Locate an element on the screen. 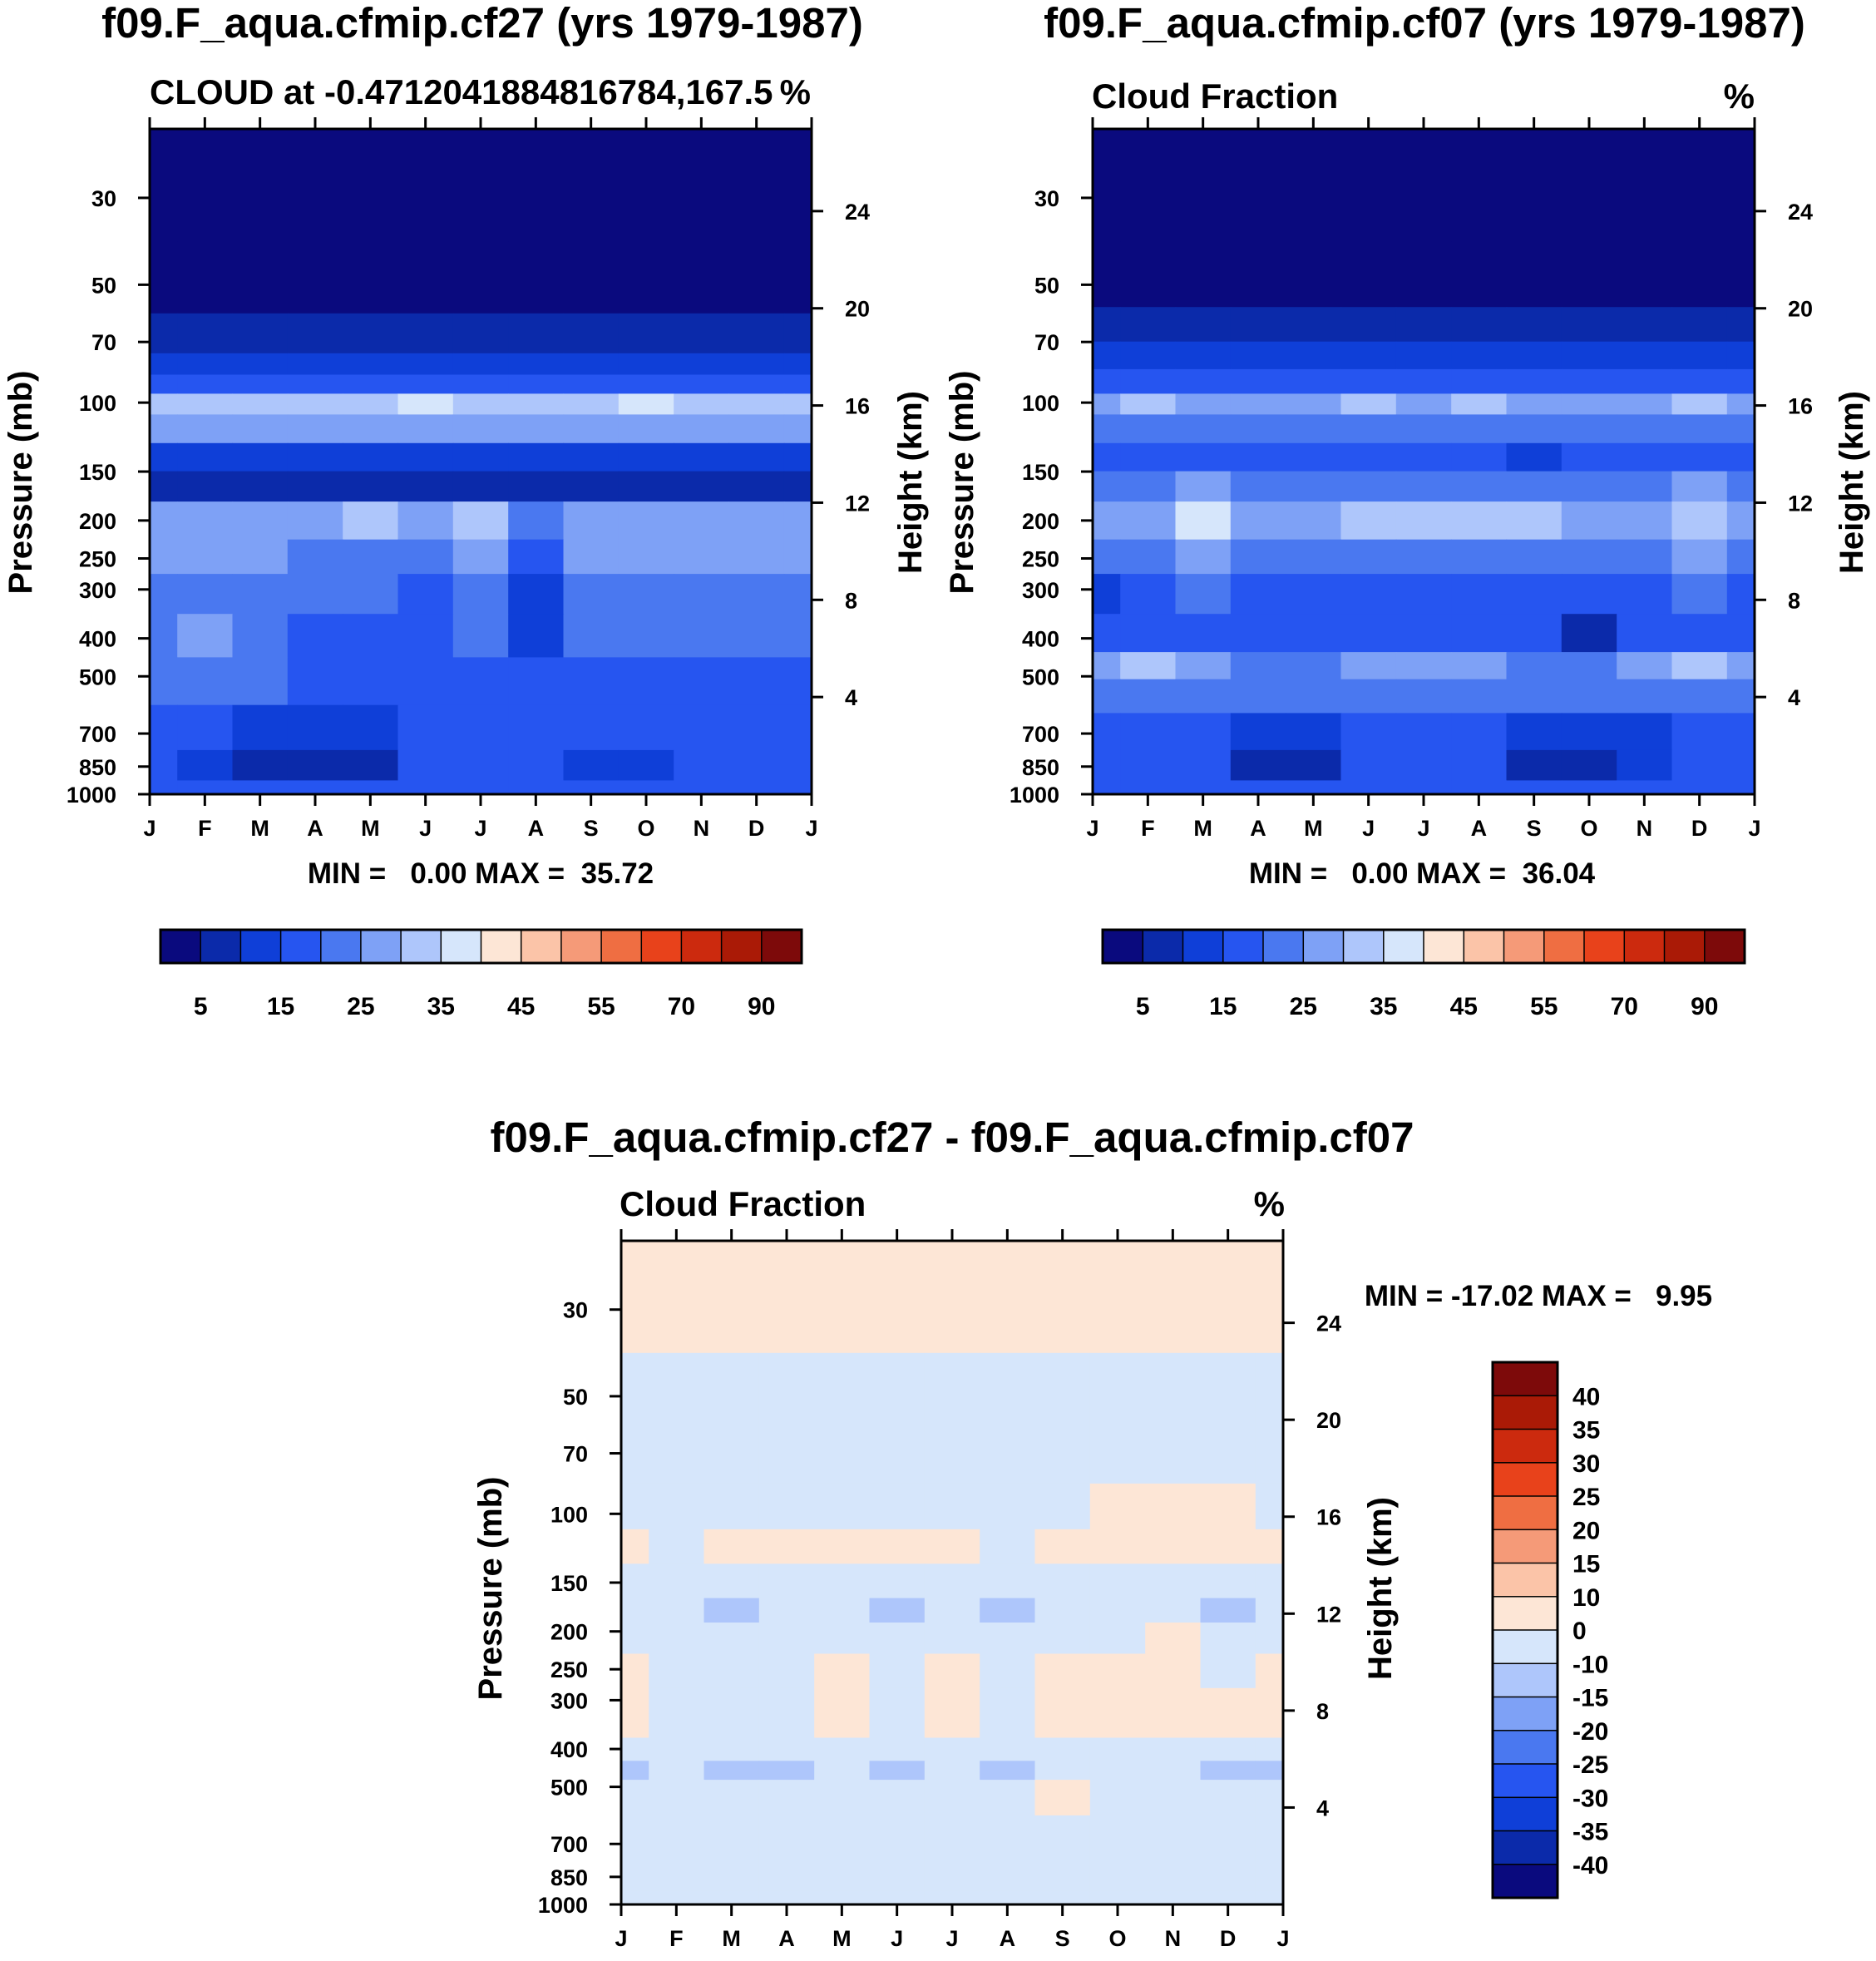 Image resolution: width=1876 pixels, height=1961 pixels. x-tick-label: M is located at coordinates (259, 828).